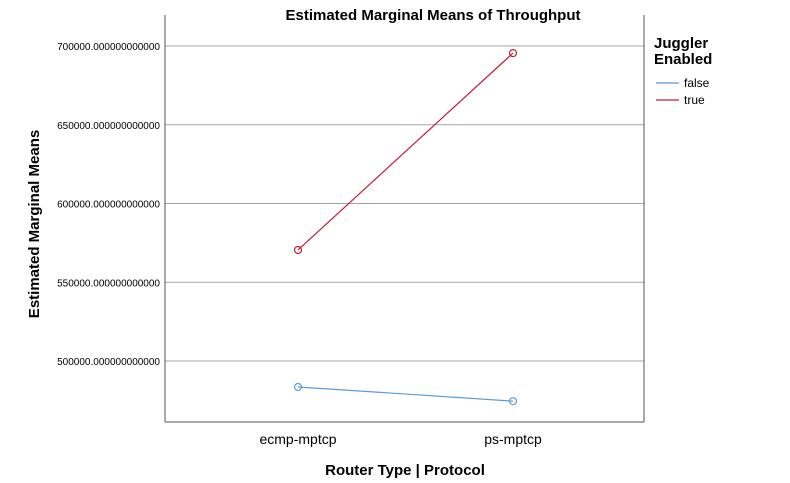 This screenshot has width=790, height=483. What do you see at coordinates (405, 394) in the screenshot?
I see `series-line-false` at bounding box center [405, 394].